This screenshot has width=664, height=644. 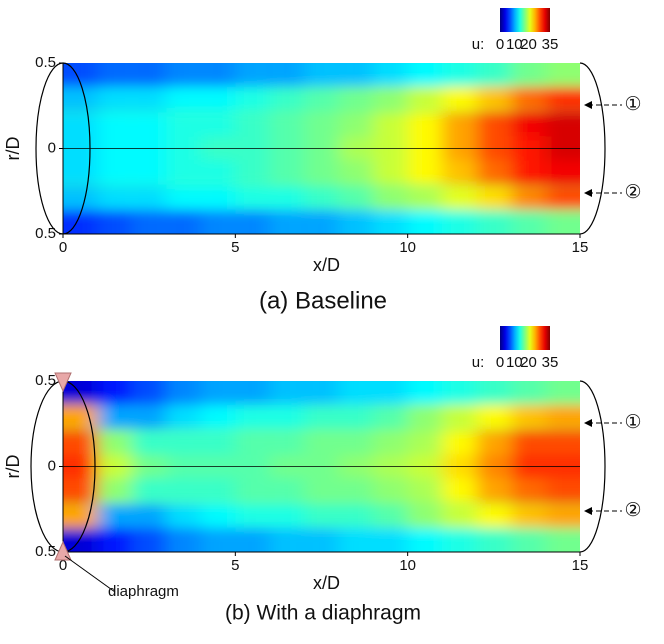 I want to click on colorbar-tick-label: 10, so click(x=514, y=44).